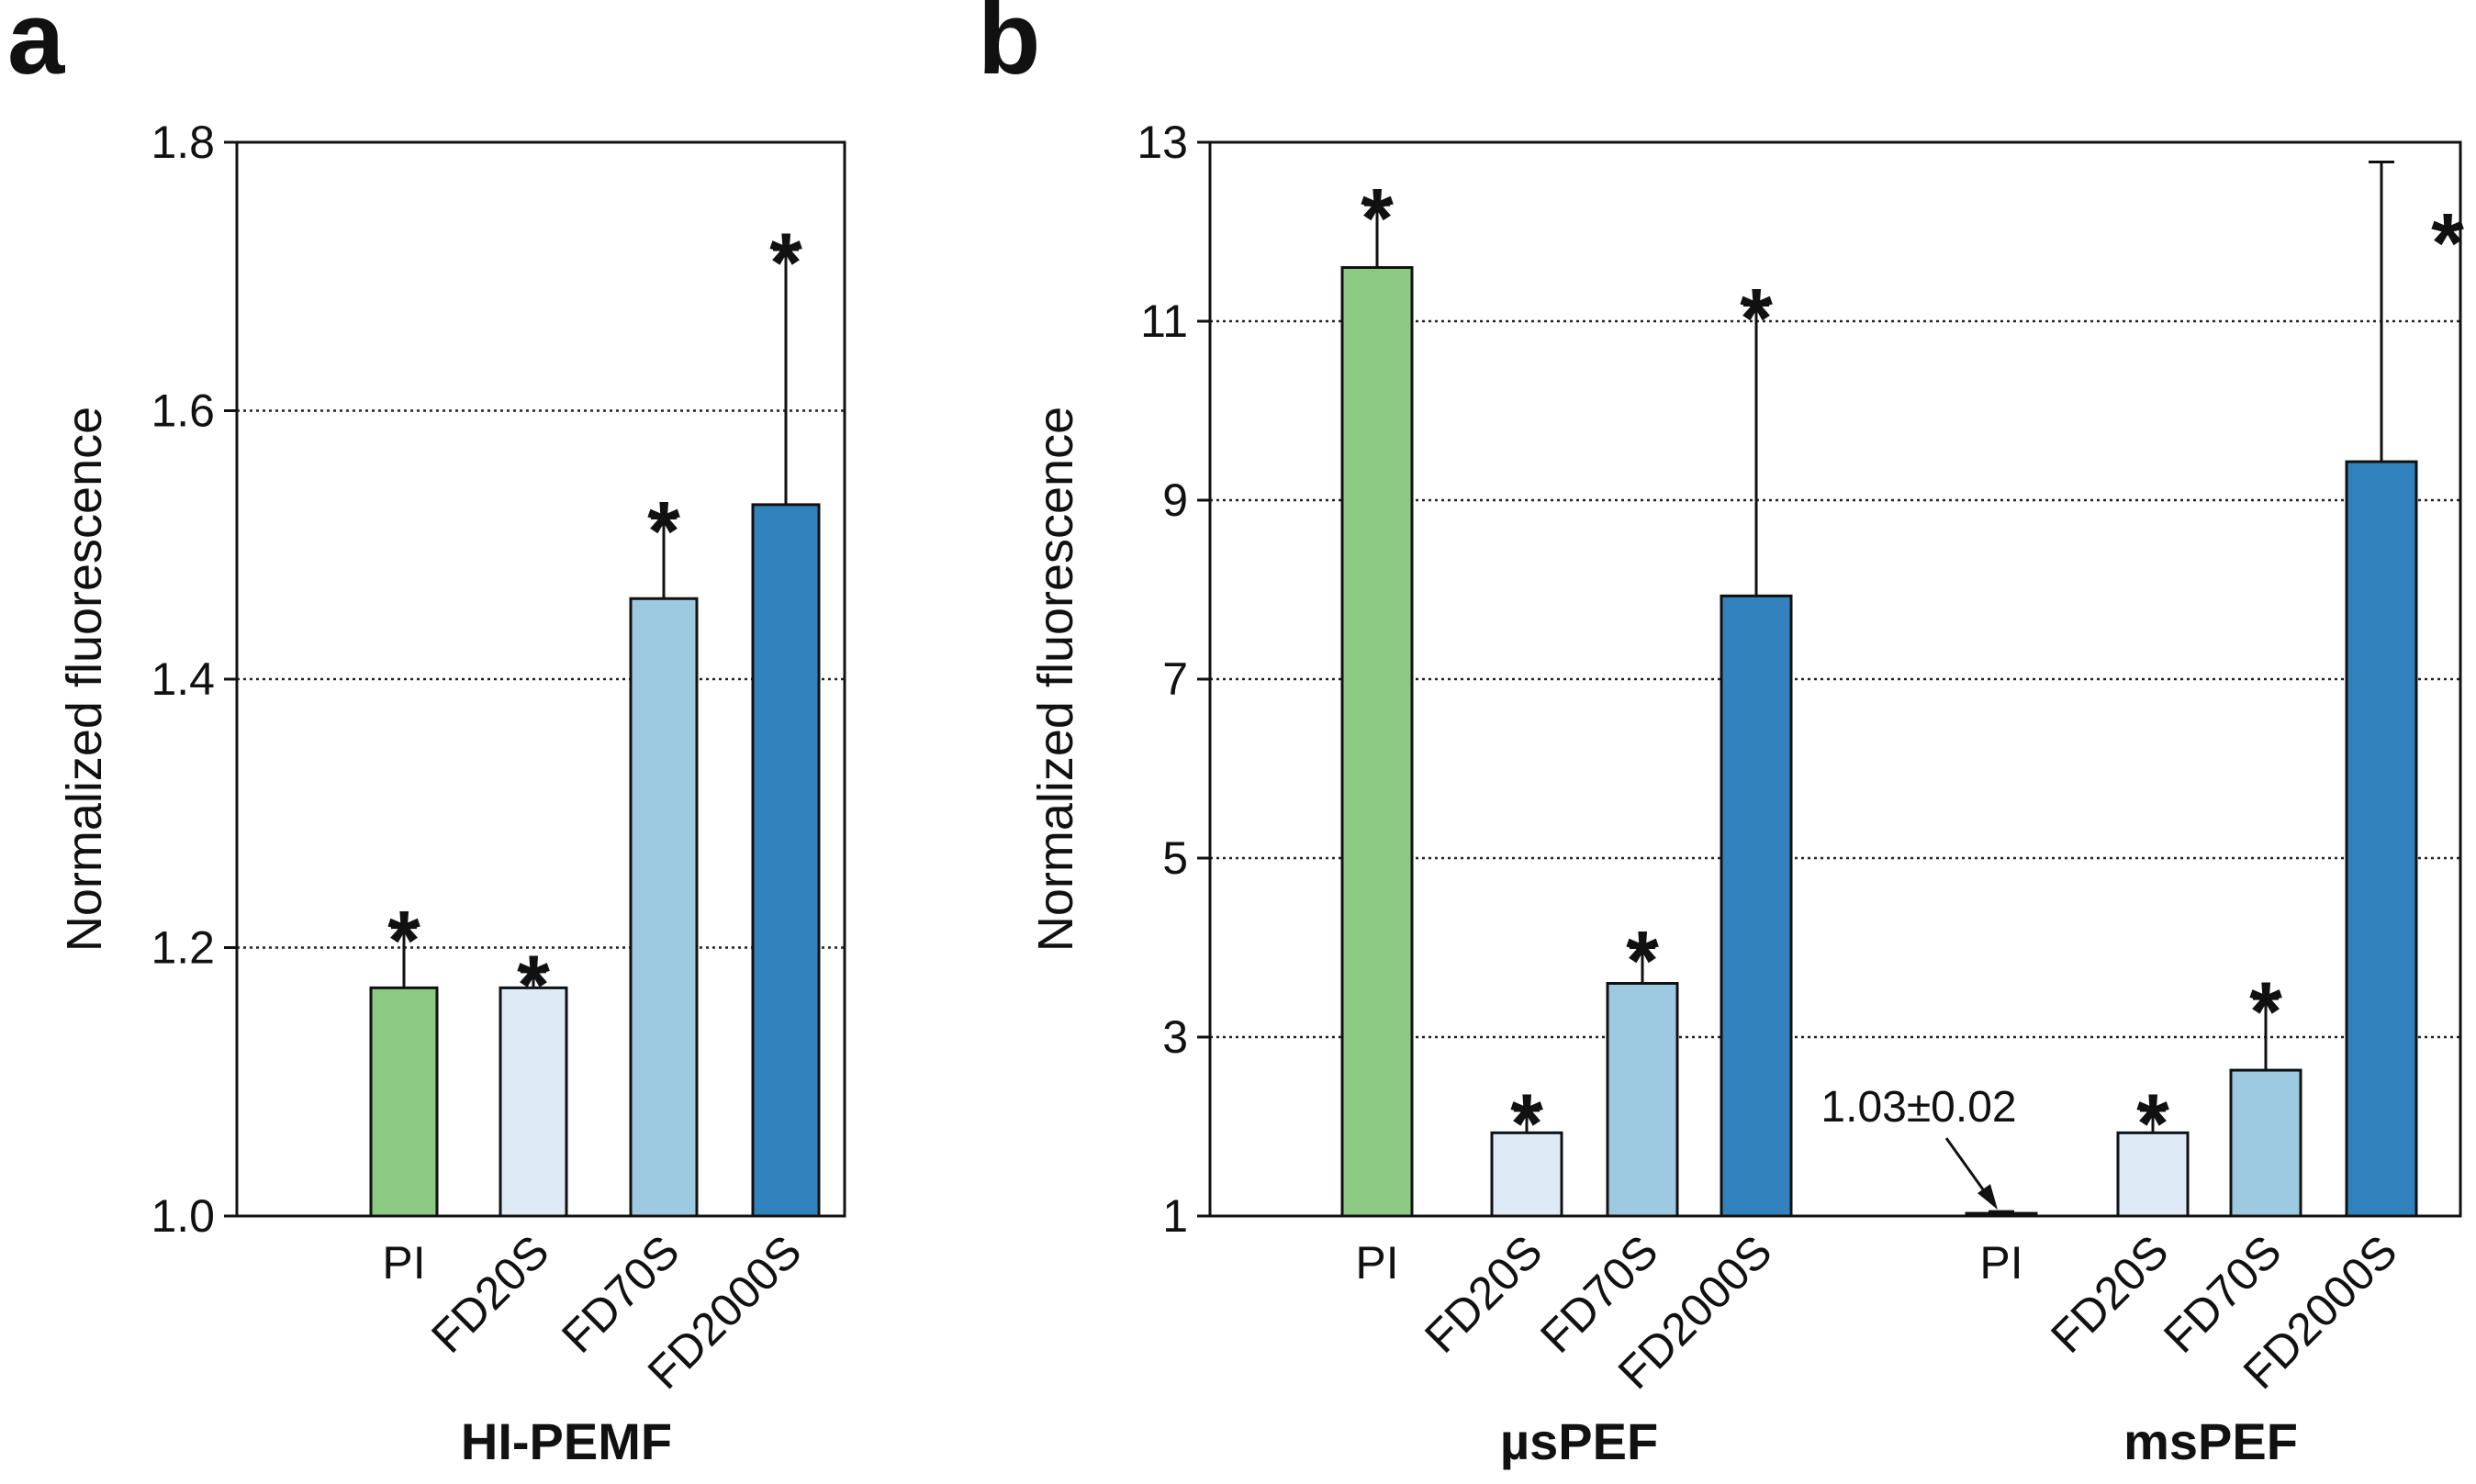 The width and height of the screenshot is (2476, 1484). I want to click on y-tick-label: 9, so click(1175, 500).